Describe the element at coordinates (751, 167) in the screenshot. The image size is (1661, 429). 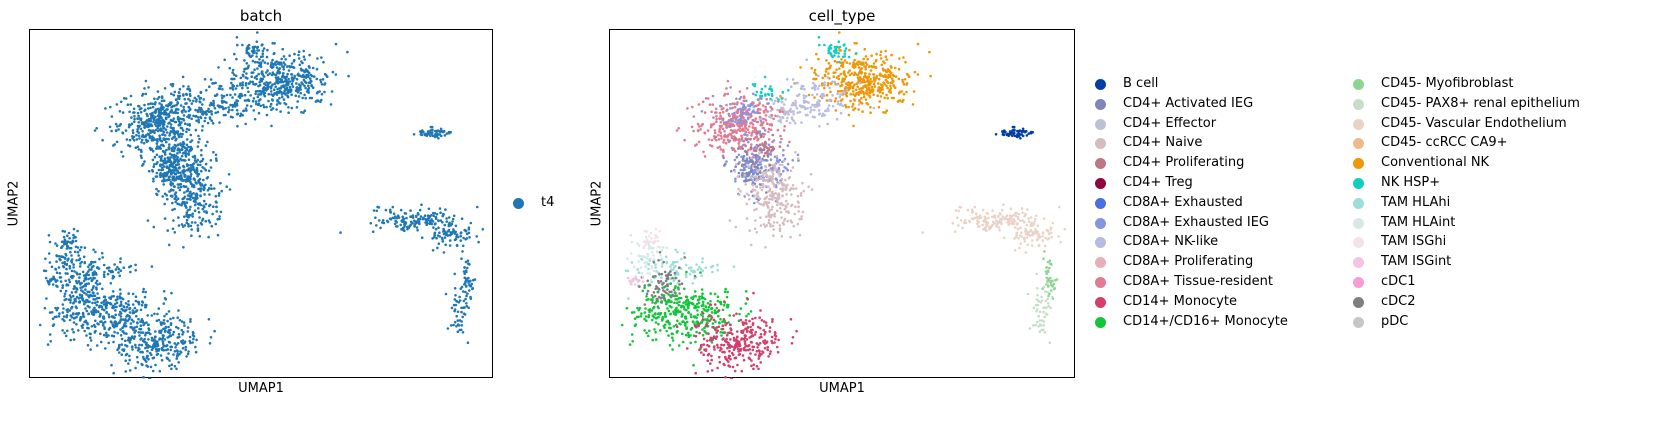
I see `cell-type-cluster-cd4-activated-ieg` at that location.